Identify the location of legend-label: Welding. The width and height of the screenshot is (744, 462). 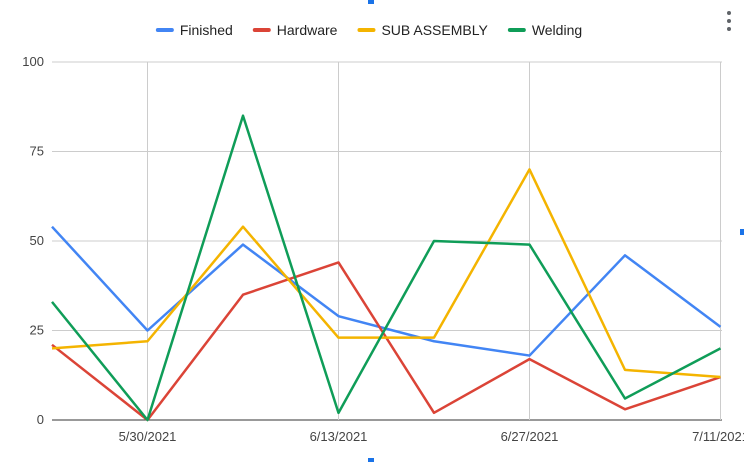
(557, 30).